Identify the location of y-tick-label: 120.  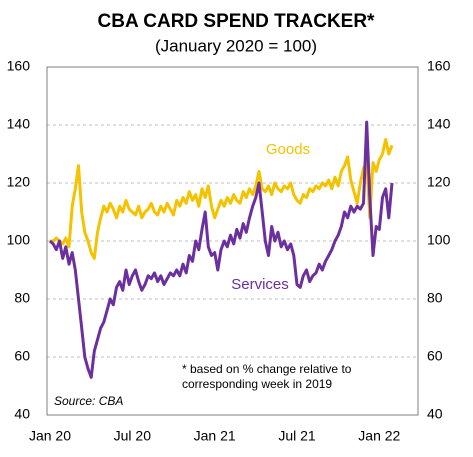
(19, 182).